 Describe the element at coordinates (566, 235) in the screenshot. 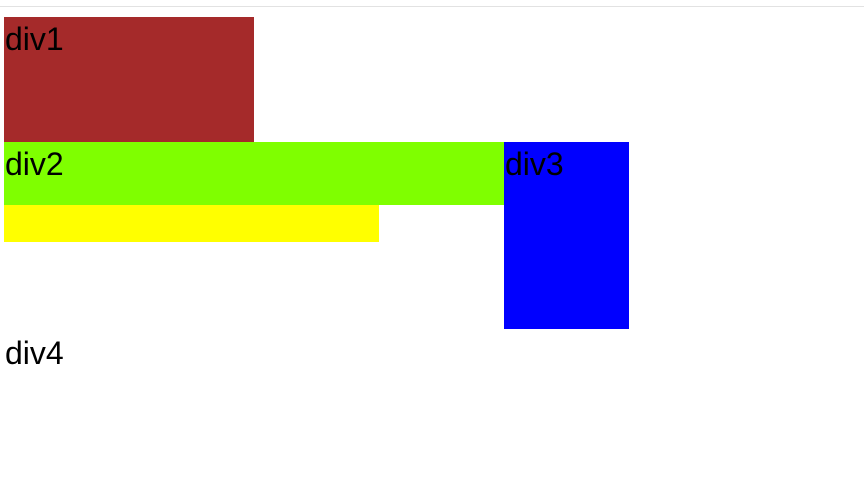

I see `div3-box: div3` at that location.